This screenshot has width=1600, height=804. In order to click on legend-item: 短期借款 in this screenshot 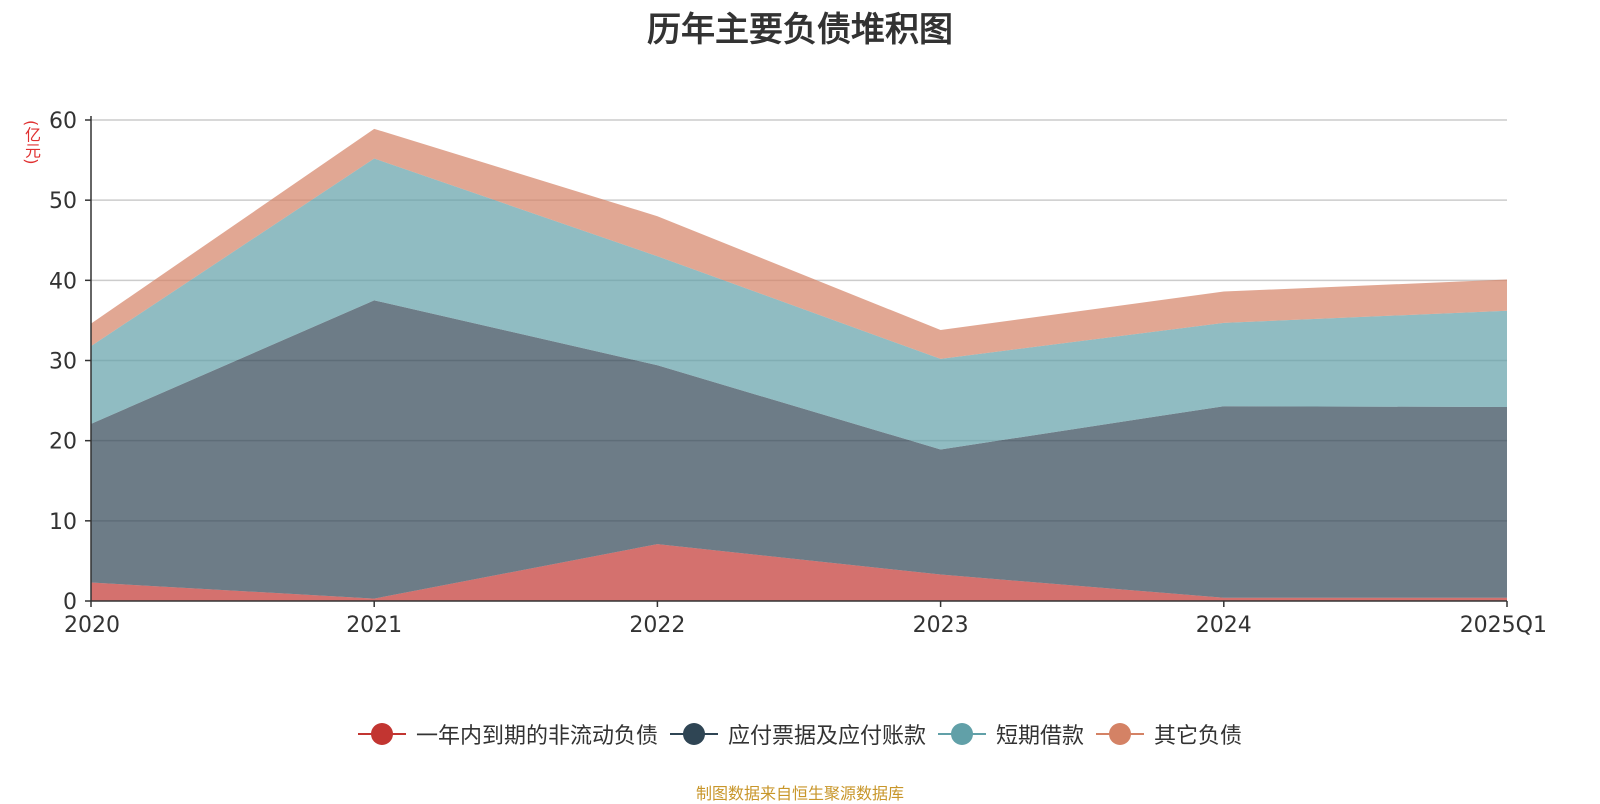, I will do `click(1011, 734)`.